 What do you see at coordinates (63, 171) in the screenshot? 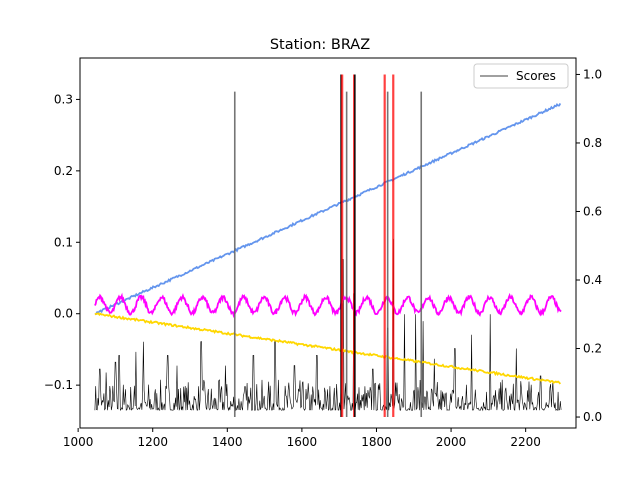
I see `y-left-tick-label: 0.2` at bounding box center [63, 171].